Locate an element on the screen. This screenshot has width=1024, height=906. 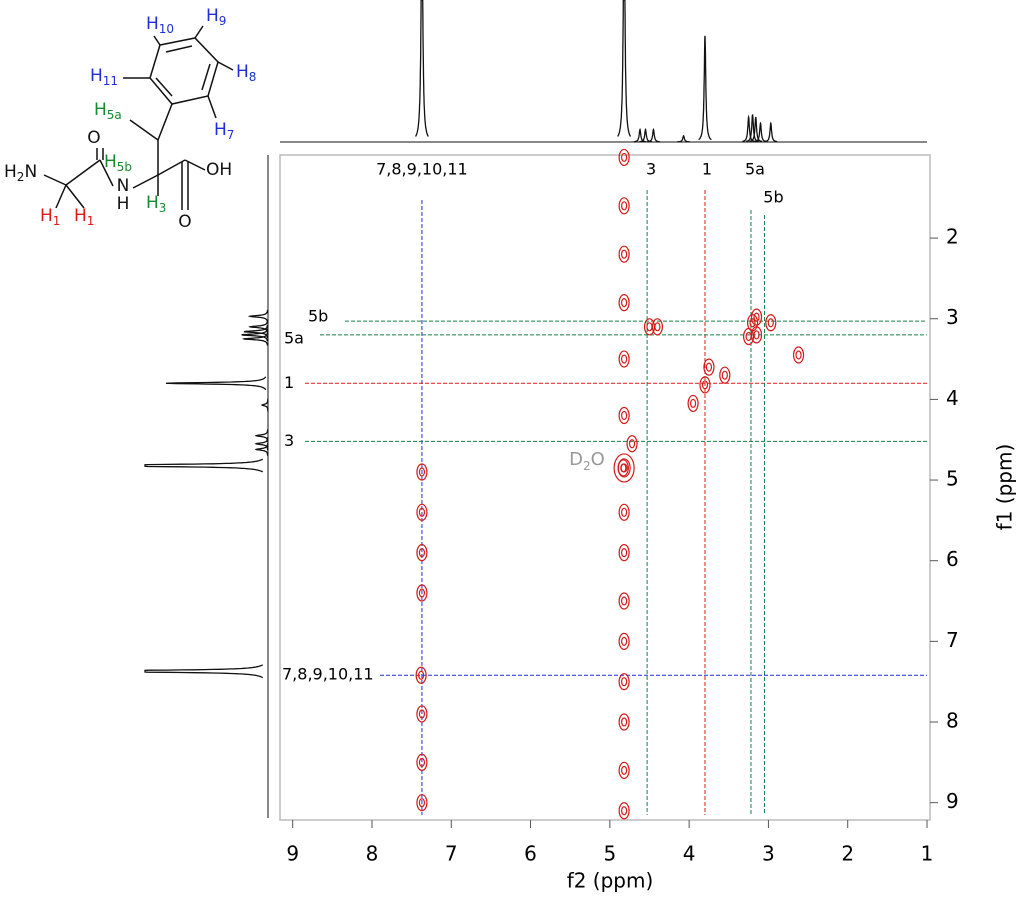
y-tick-label: 4 is located at coordinates (952, 398).